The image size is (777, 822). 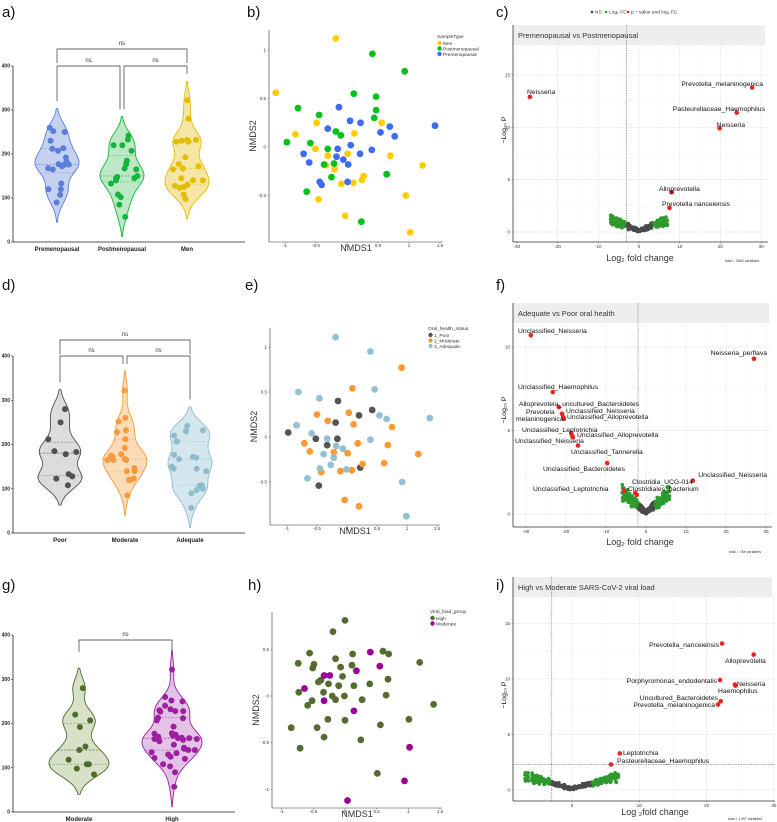 I want to click on point-label: Unclassified_Alloprevotella, so click(x=617, y=435).